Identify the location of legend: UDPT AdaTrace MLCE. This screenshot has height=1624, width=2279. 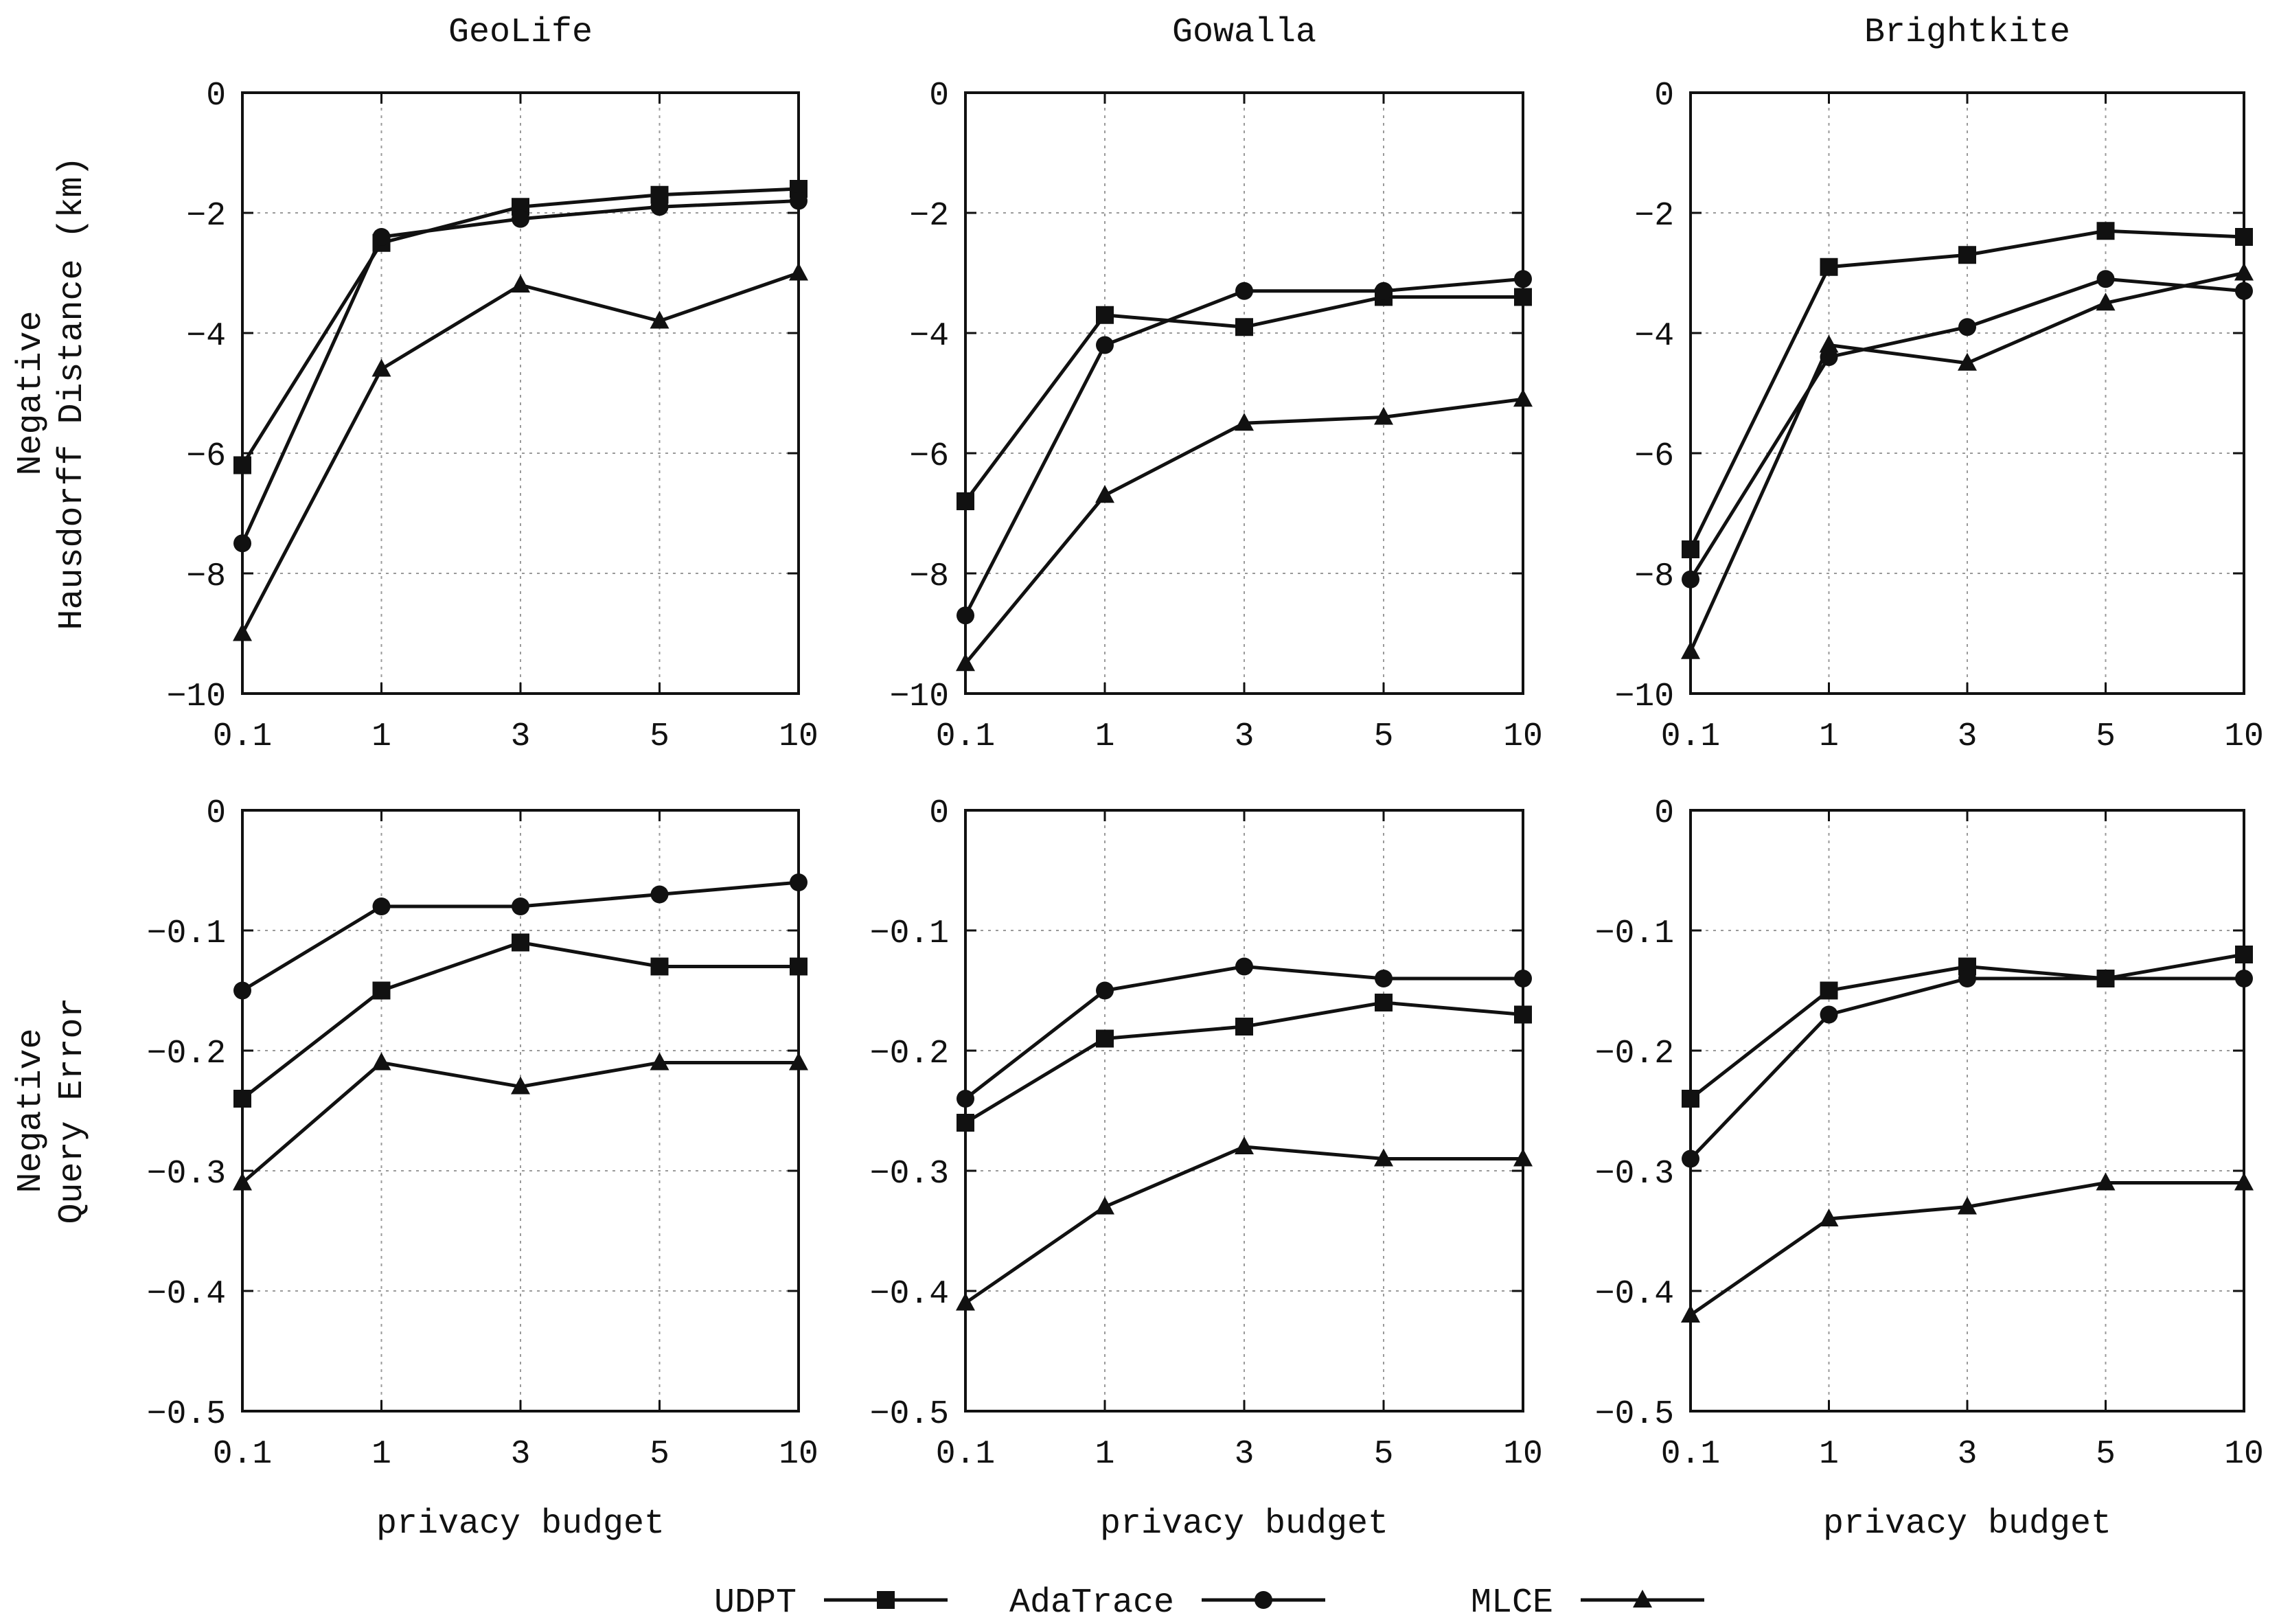
(1209, 1603).